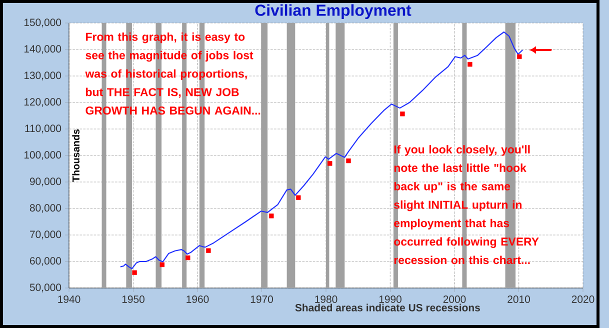 The height and width of the screenshot is (328, 609). Describe the element at coordinates (46, 288) in the screenshot. I see `y-tick-label: 50,000` at that location.